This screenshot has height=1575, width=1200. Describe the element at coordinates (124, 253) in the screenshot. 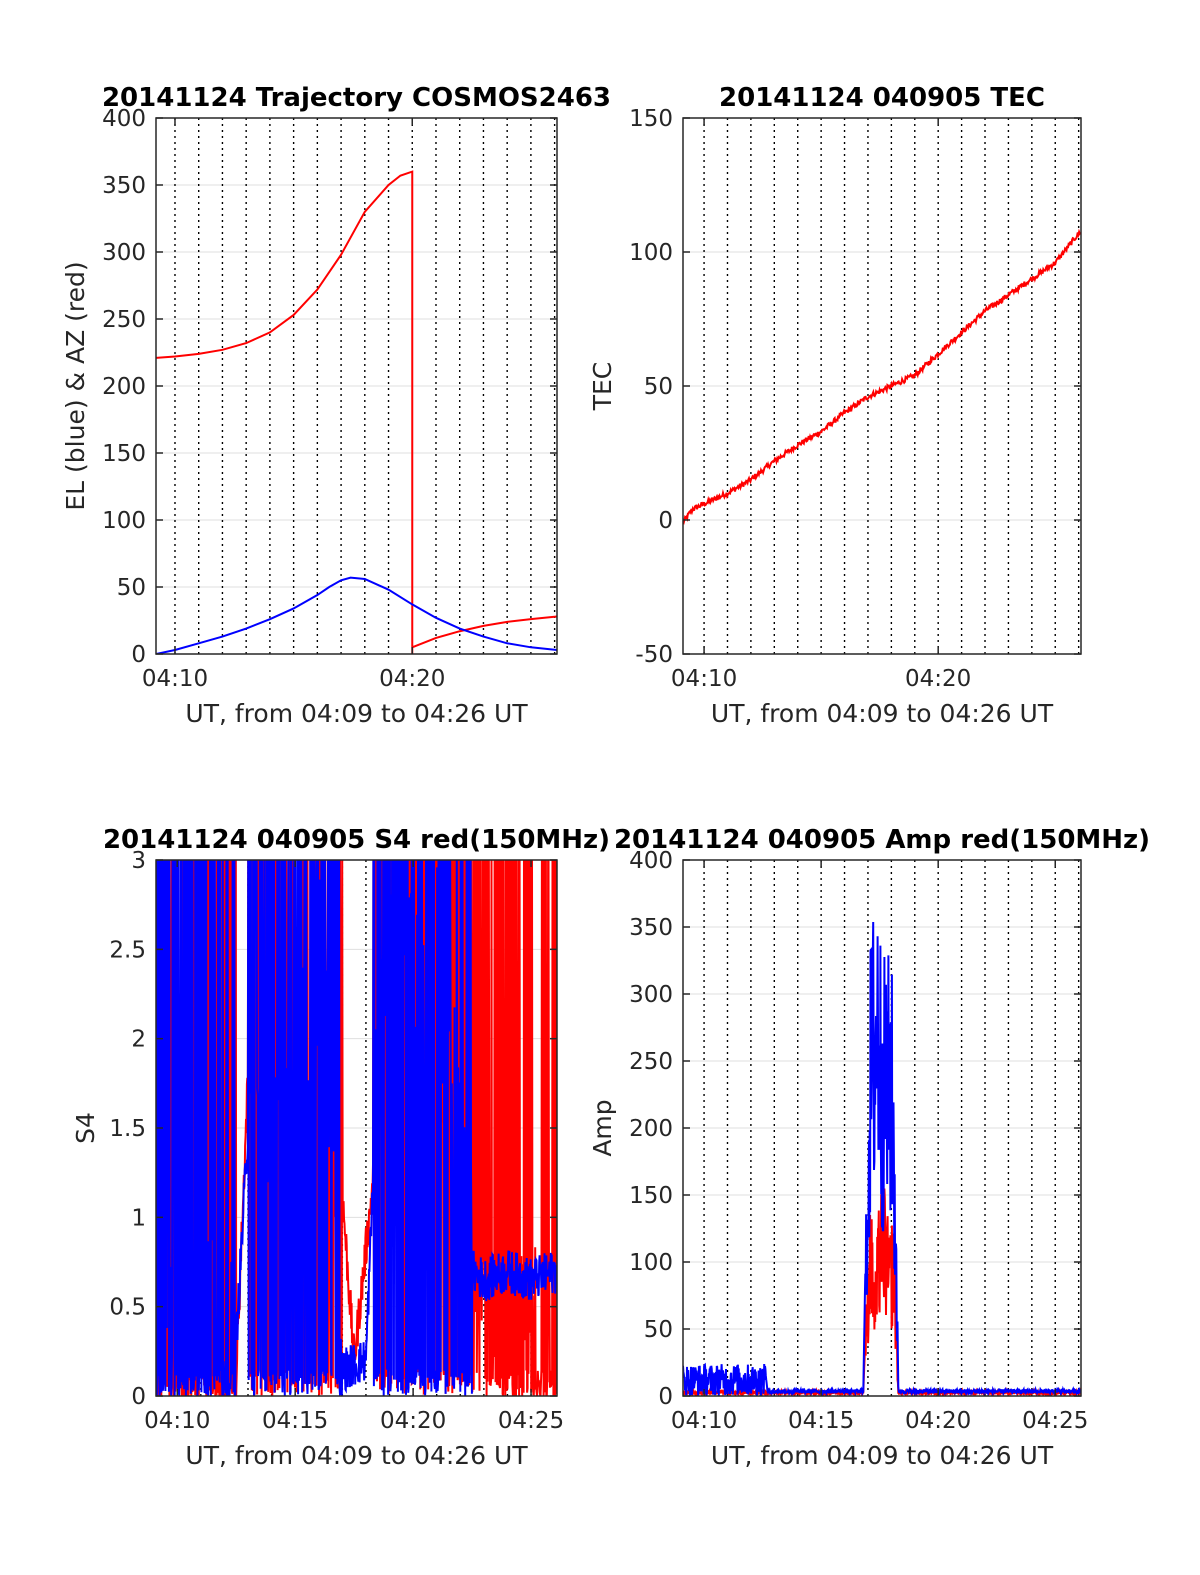

I see `trajectory-ytick-label: 300` at that location.